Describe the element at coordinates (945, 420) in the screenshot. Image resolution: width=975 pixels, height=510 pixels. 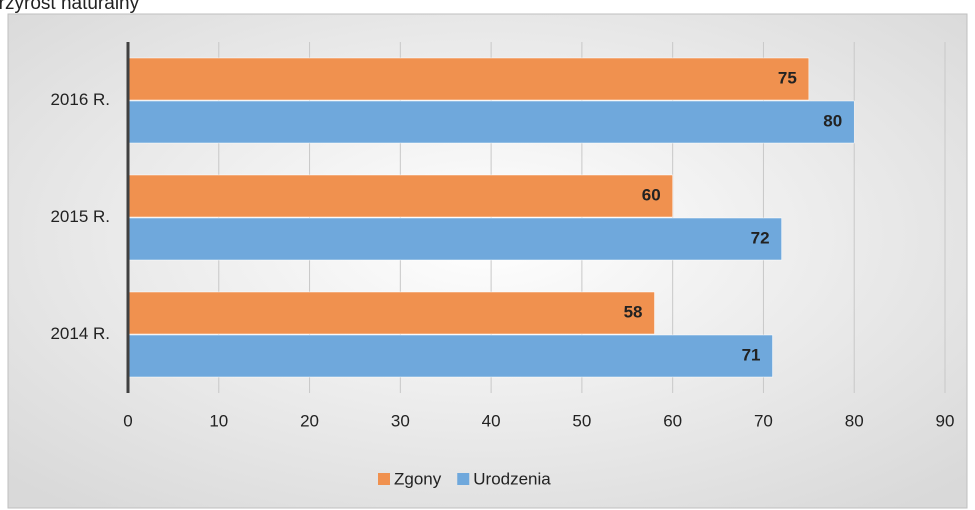
I see `x-tick-label: 90` at that location.